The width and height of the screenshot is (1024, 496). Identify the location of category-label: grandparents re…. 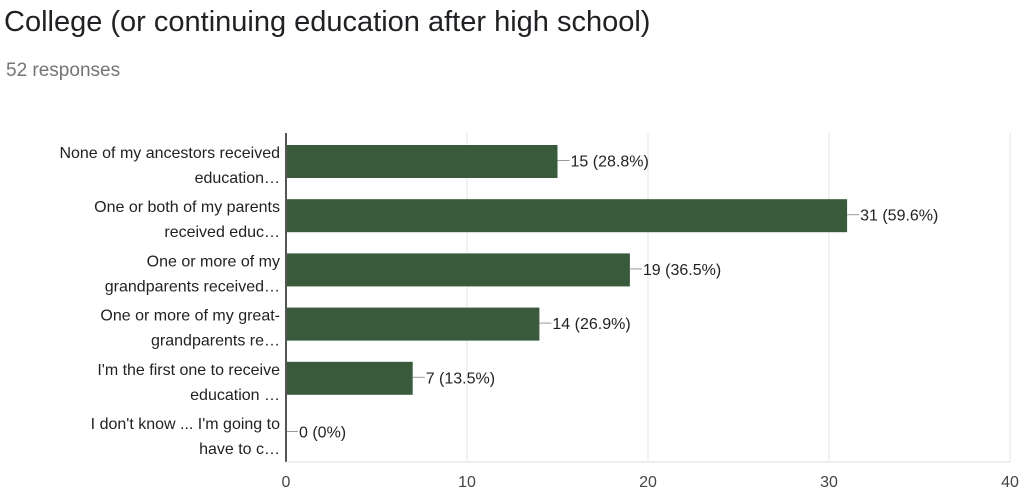
(215, 341).